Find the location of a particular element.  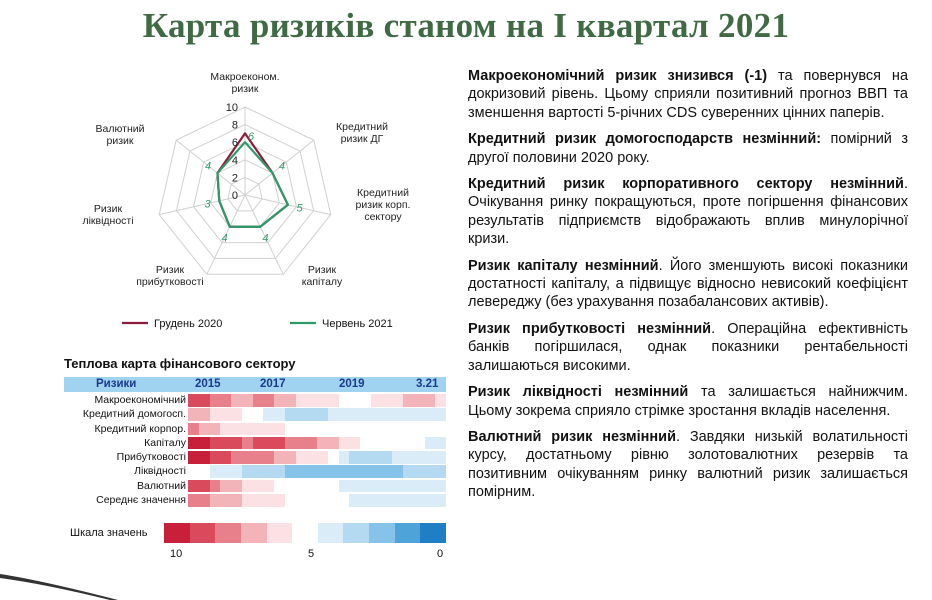

heatmap-row-label: Валютний is located at coordinates (161, 485).